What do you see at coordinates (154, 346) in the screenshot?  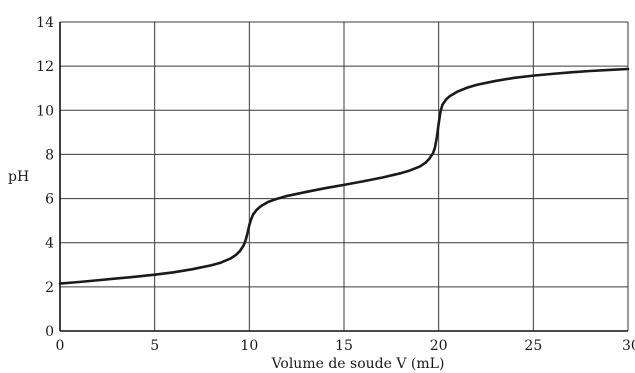 I see `x-tick-label: 5` at bounding box center [154, 346].